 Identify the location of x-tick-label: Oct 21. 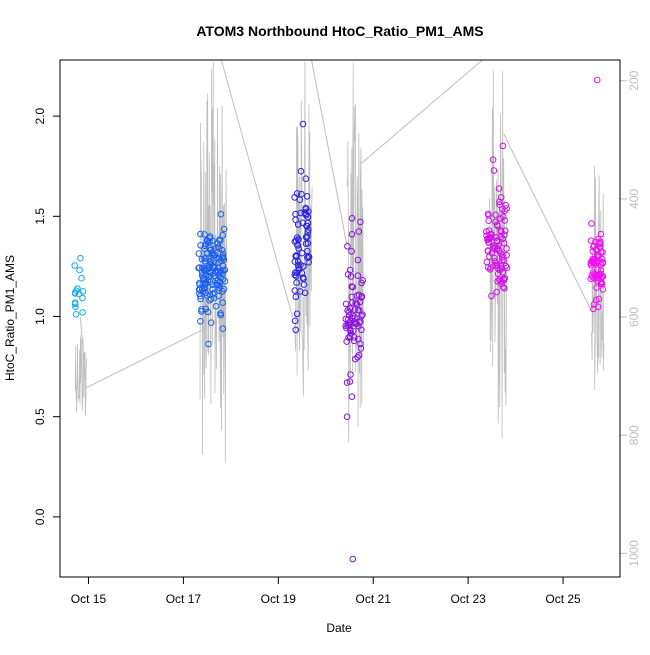
(374, 599).